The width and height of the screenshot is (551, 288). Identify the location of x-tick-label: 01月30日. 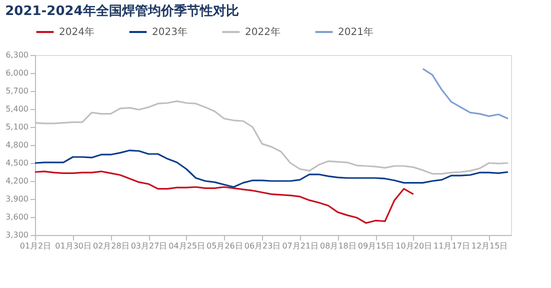
(73, 246).